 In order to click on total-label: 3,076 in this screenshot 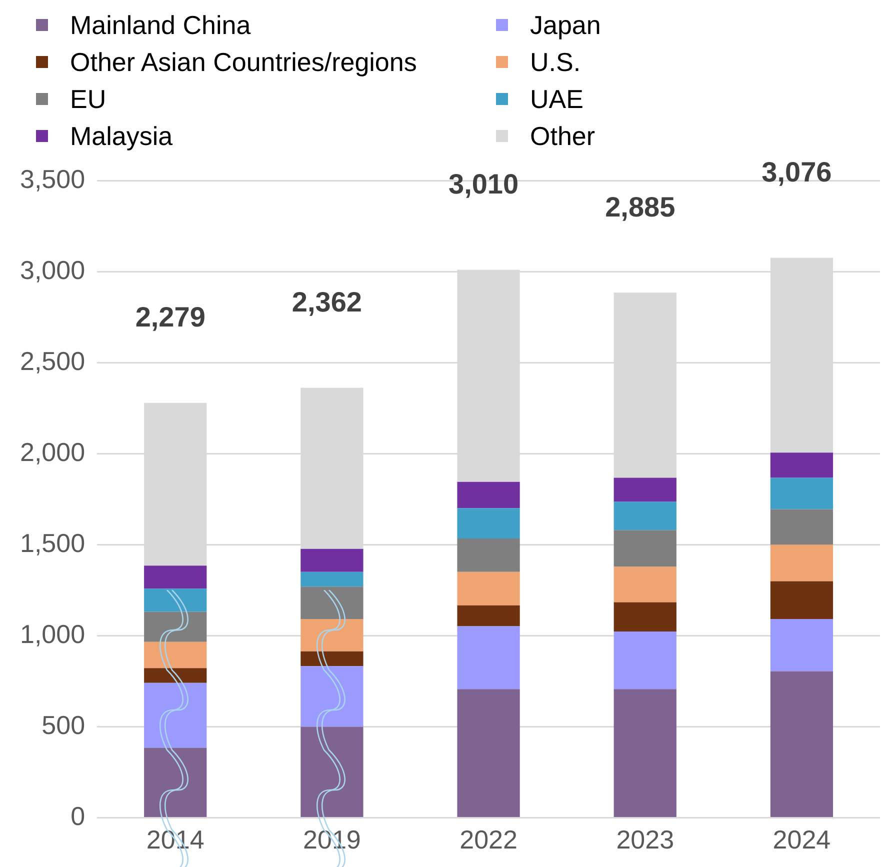, I will do `click(797, 172)`.